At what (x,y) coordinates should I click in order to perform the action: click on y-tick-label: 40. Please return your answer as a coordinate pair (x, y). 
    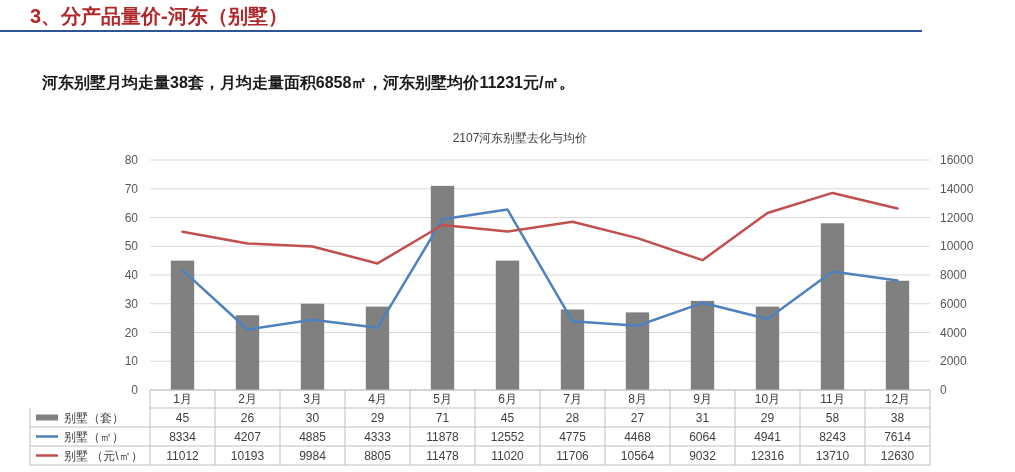
    Looking at the image, I should click on (131, 275).